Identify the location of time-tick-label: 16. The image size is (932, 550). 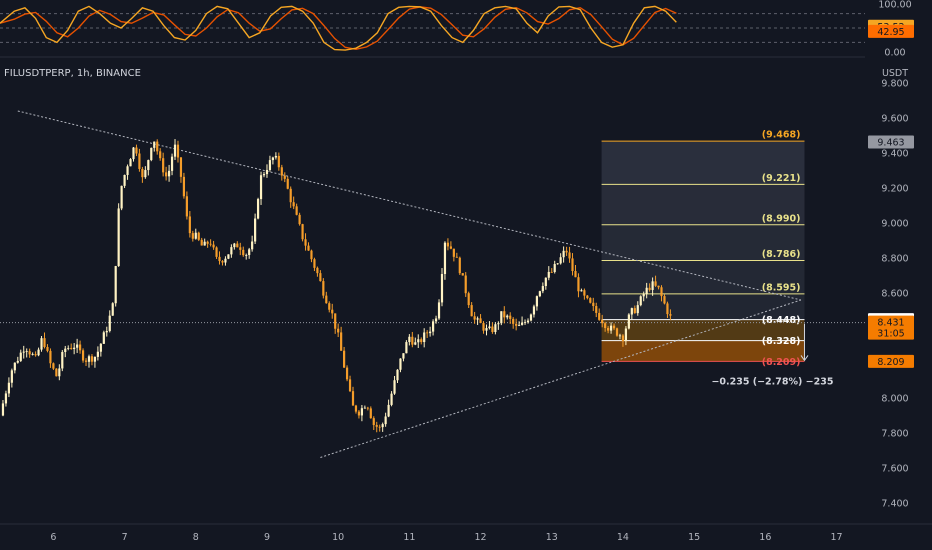
(765, 537).